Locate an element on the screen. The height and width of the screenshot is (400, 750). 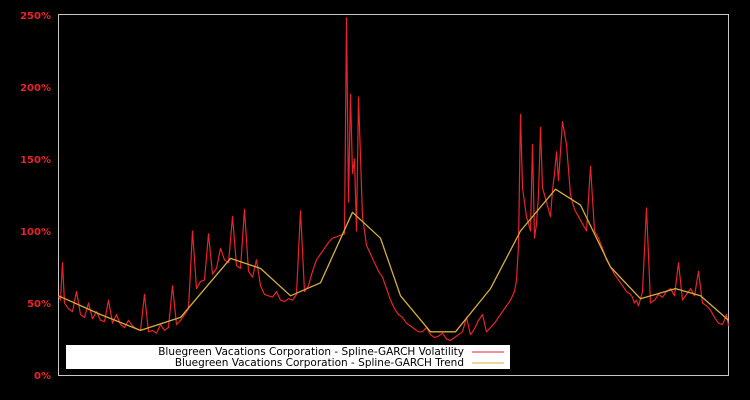
y-tick-label: 100% is located at coordinates (35, 232).